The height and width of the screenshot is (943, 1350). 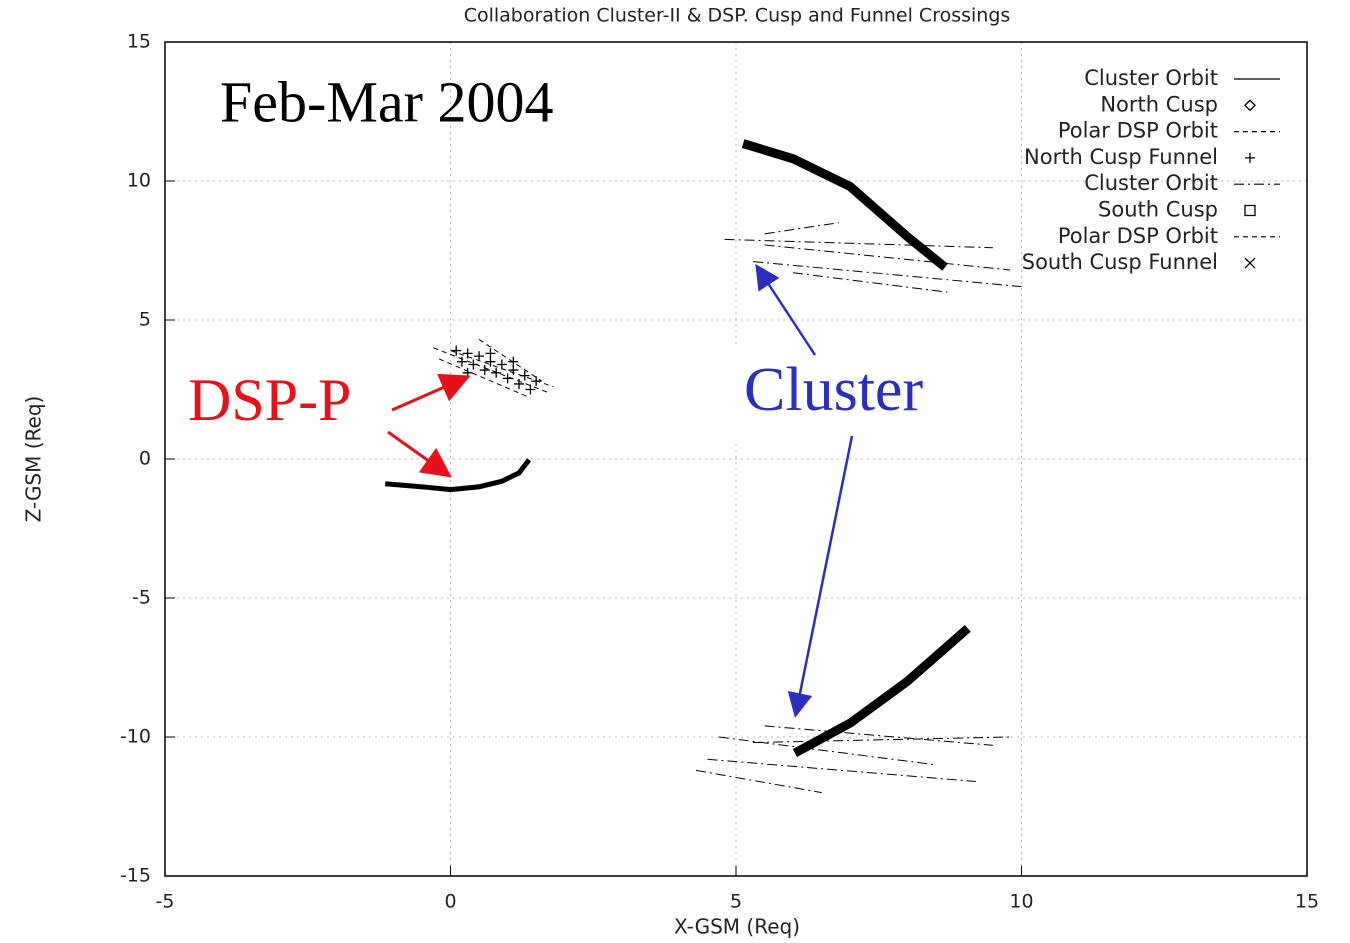 I want to click on annotation: Cluster, so click(x=833, y=390).